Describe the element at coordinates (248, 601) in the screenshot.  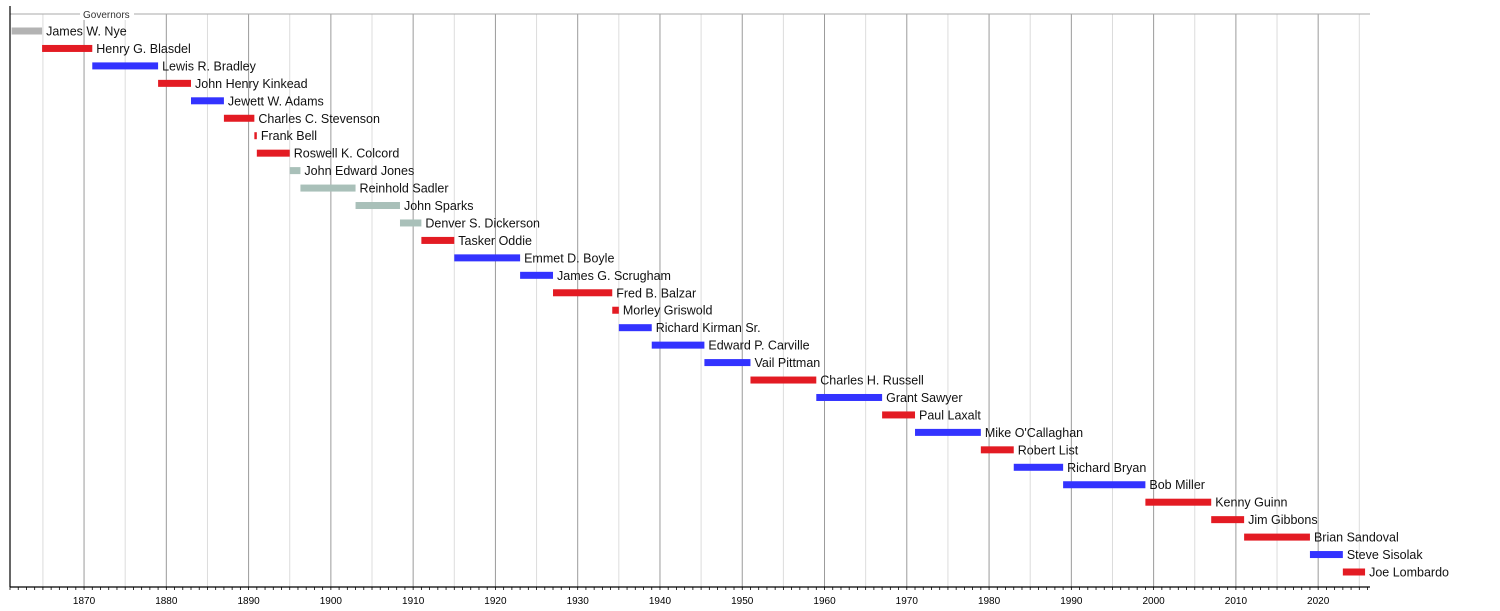
I see `x-tick-label: 1890` at that location.